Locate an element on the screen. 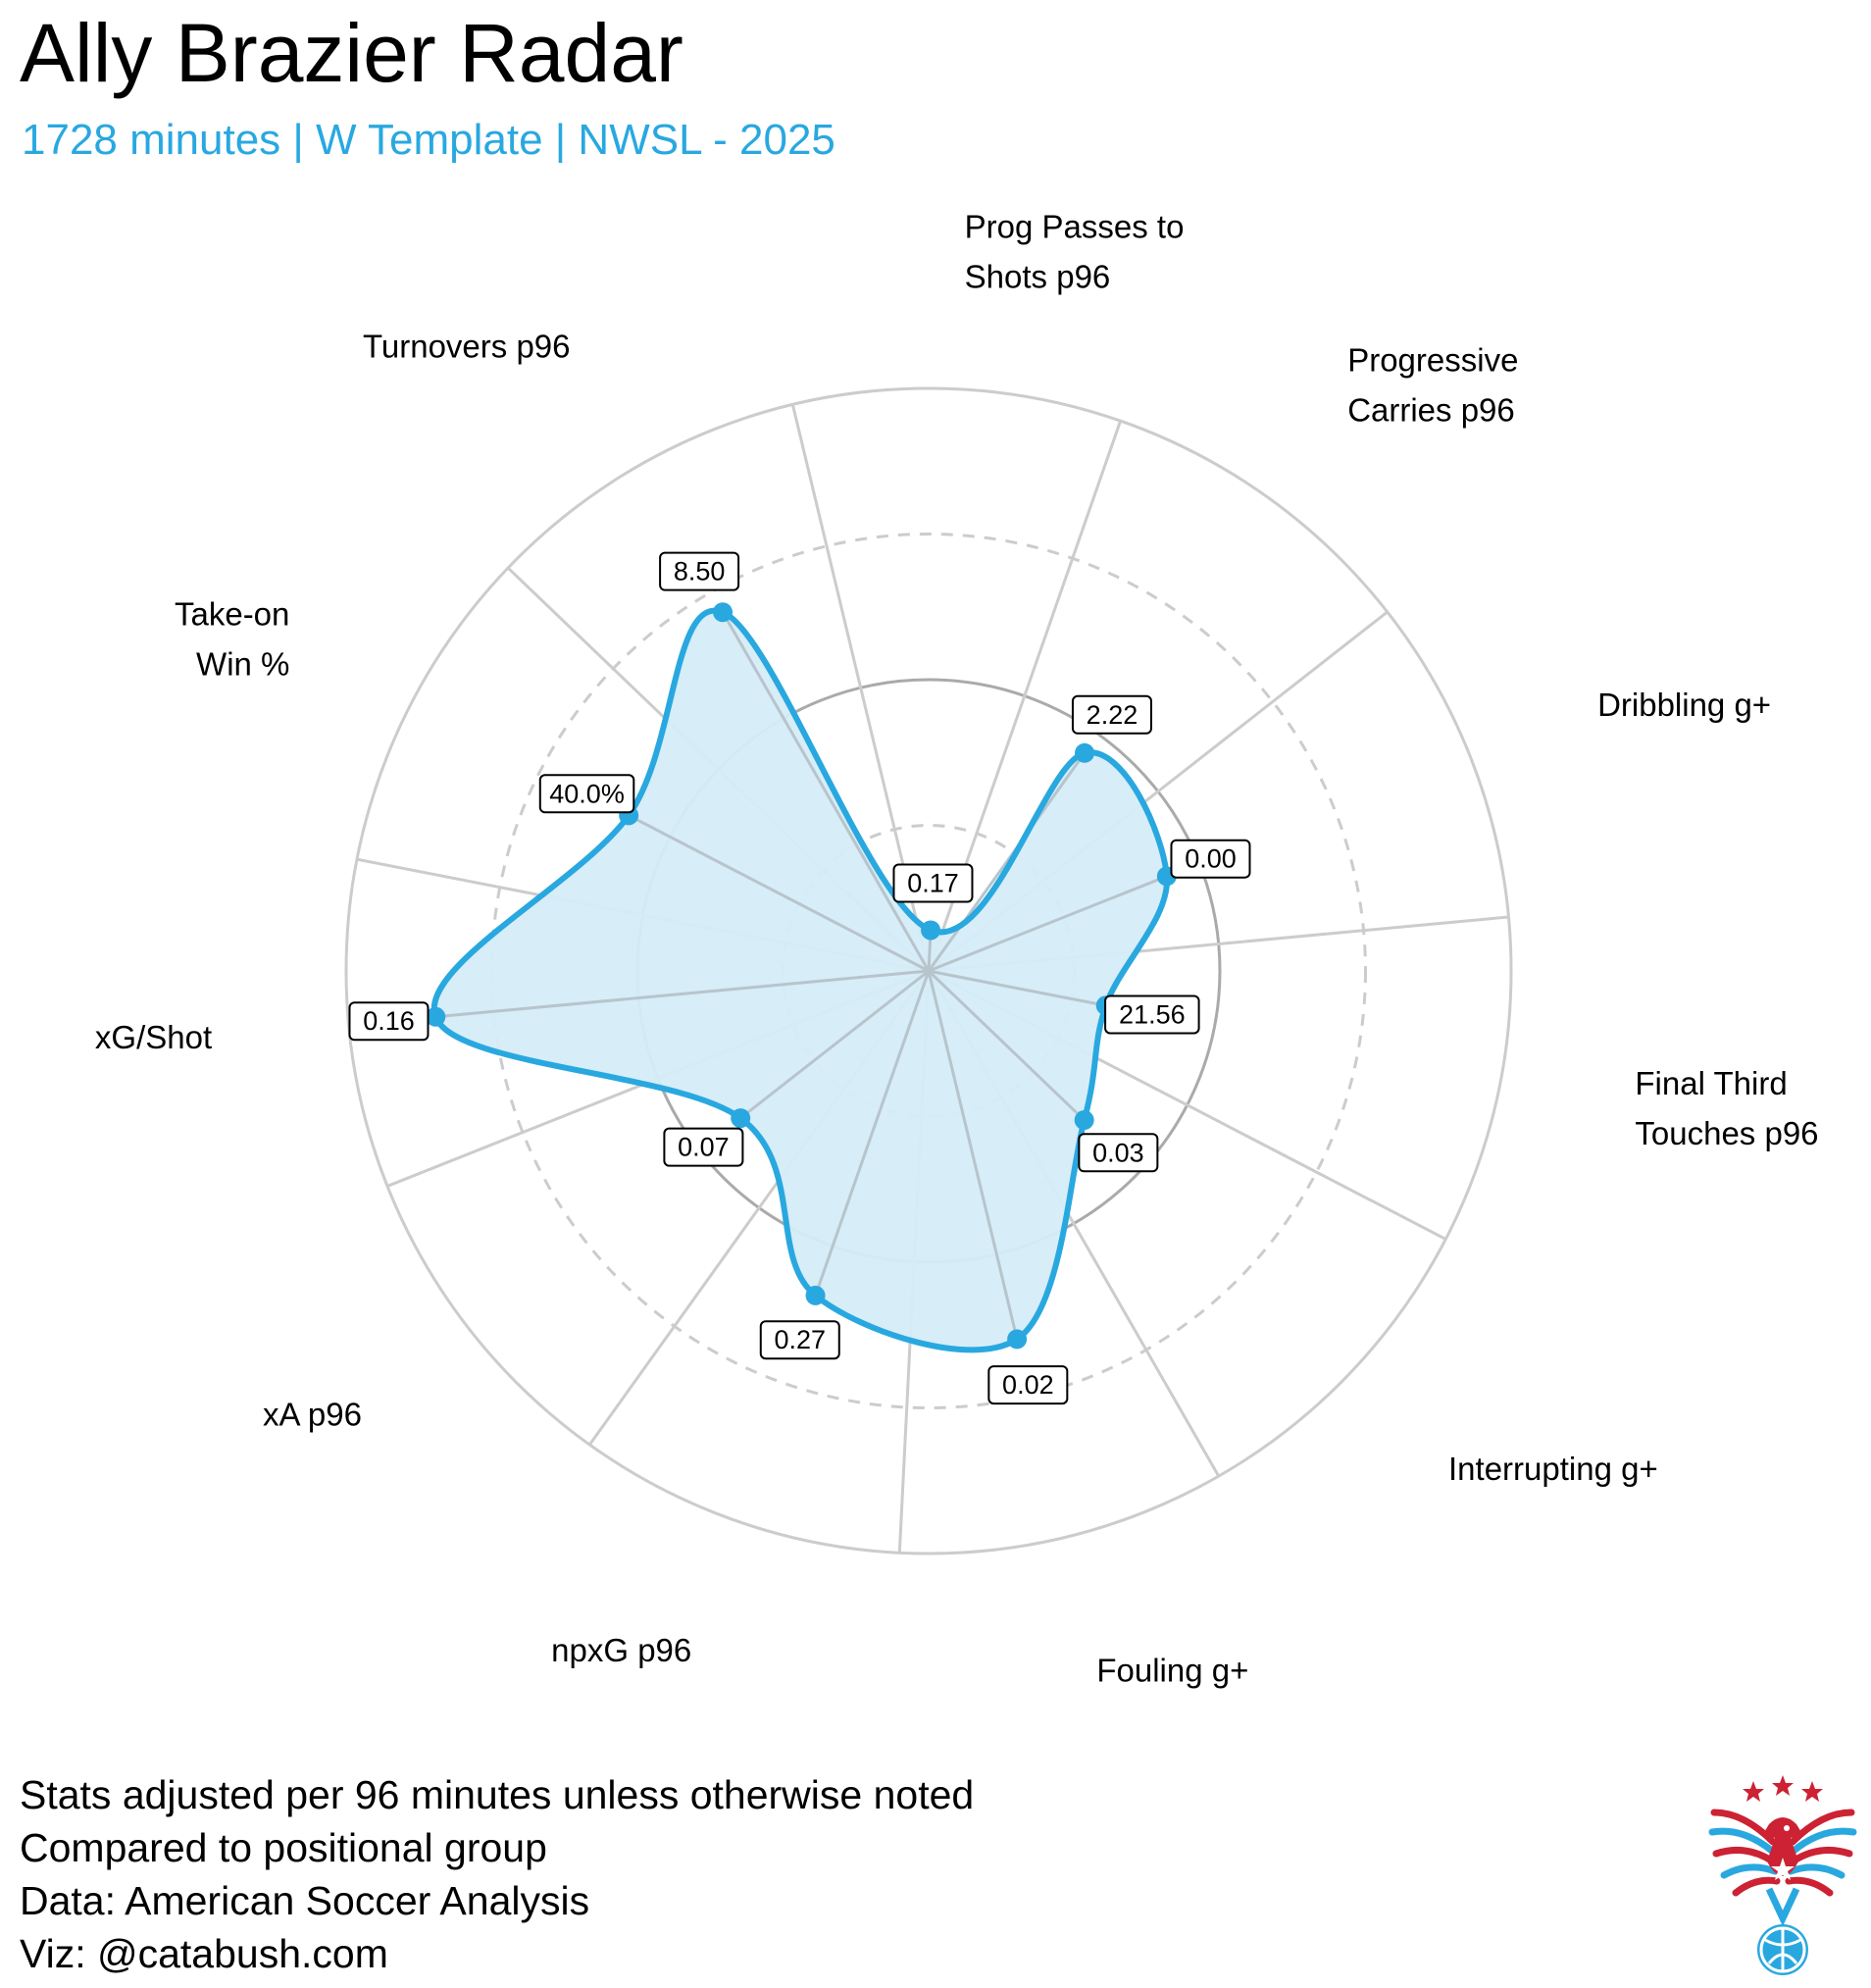 Image resolution: width=1871 pixels, height=1988 pixels. value-label-text: 8.50 is located at coordinates (700, 571).